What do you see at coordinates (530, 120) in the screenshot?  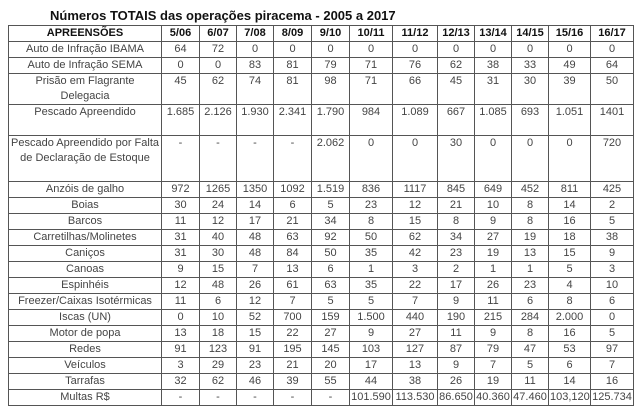 I see `table-cell: 693` at bounding box center [530, 120].